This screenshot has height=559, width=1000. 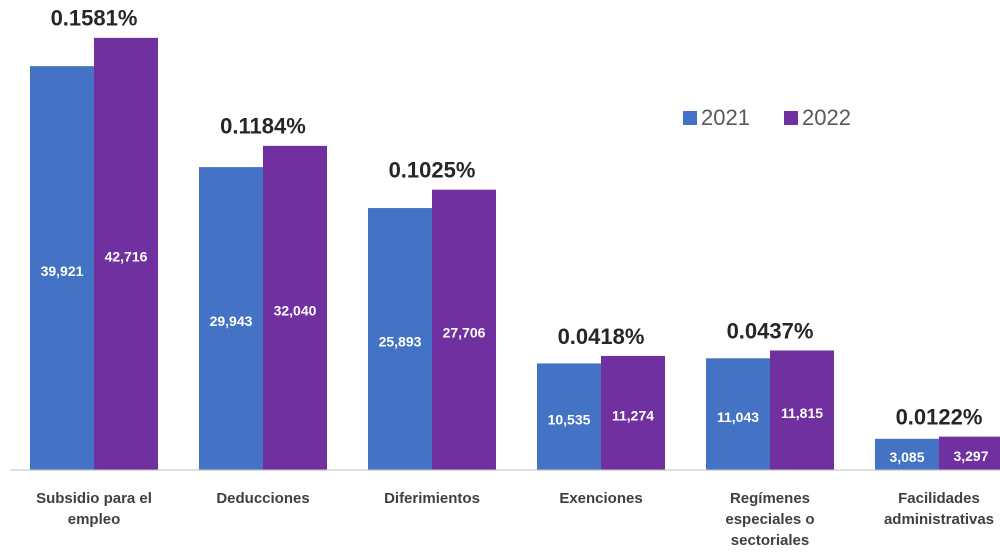 I want to click on group-label: 0.0418%, so click(x=601, y=336).